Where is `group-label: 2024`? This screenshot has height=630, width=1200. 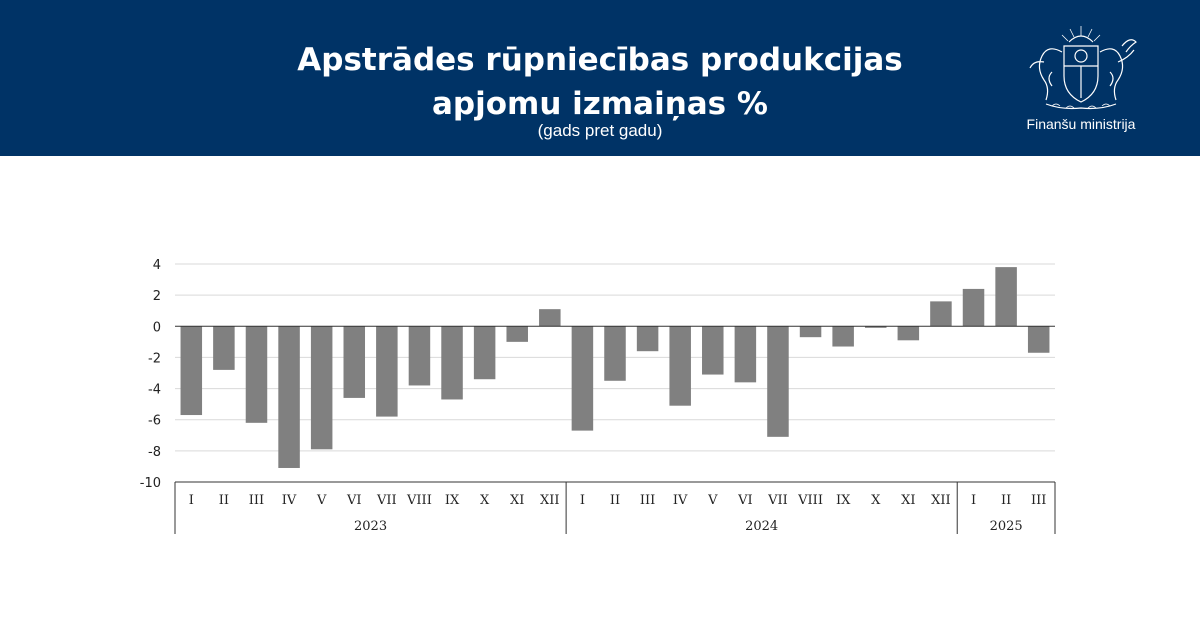 group-label: 2024 is located at coordinates (761, 526).